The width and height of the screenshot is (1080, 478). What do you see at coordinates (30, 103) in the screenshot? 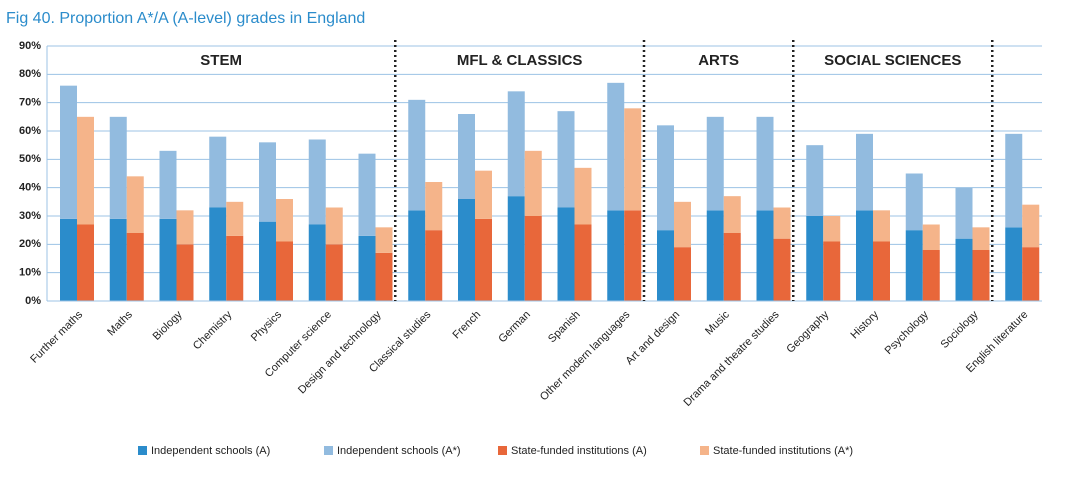
I see `y-tick-label: 70%` at bounding box center [30, 103].